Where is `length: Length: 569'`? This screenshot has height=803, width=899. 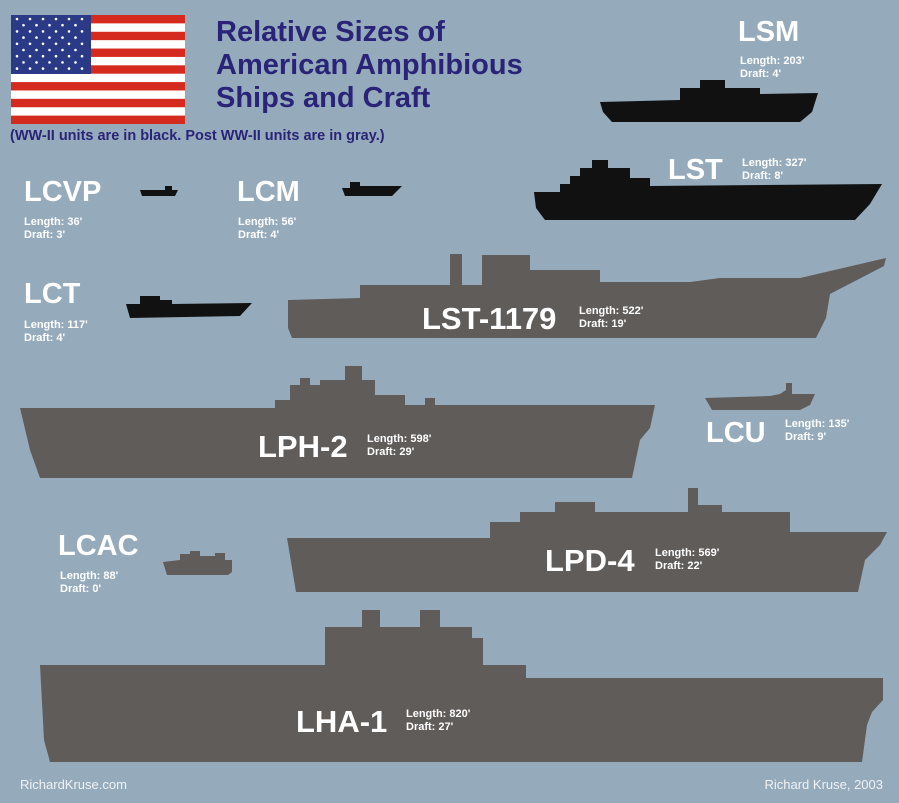 length: Length: 569' is located at coordinates (687, 553).